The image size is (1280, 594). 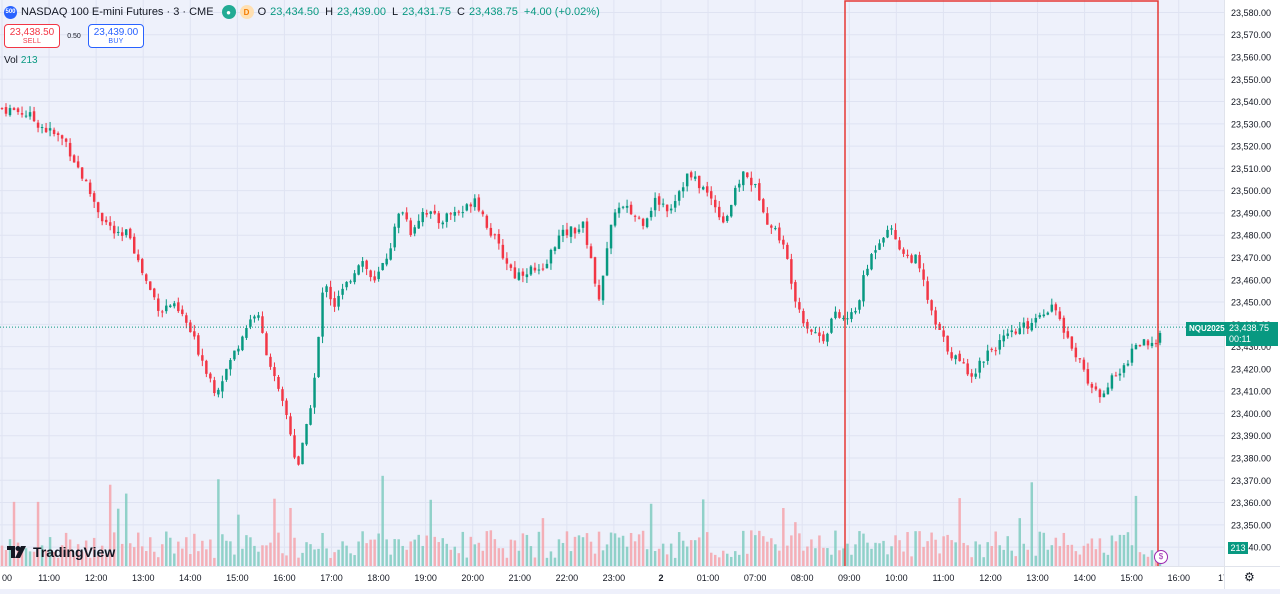 I want to click on time-tick-label: 10:00, so click(x=896, y=578).